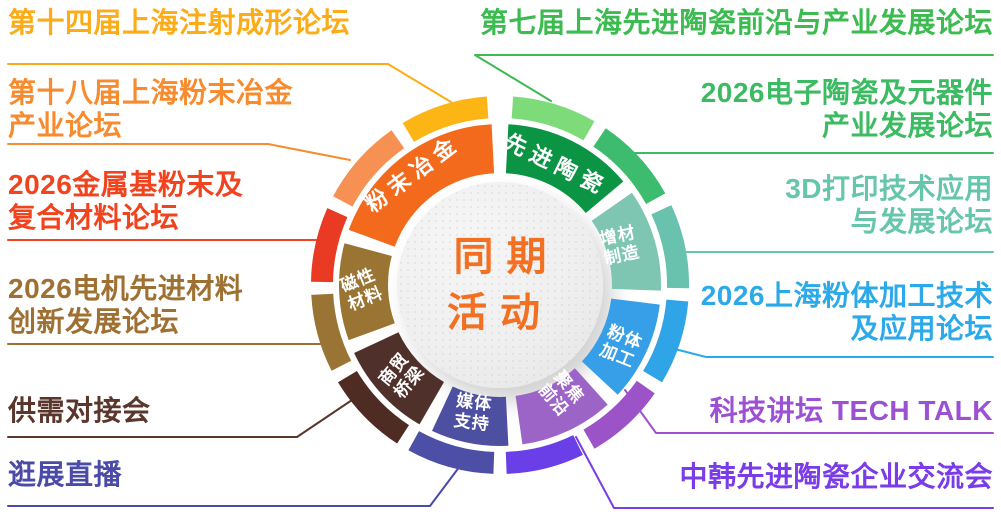 This screenshot has width=1001, height=519. I want to click on event-china-korea-exchange: 中韩先进陶瓷企业交流会, so click(836, 476).